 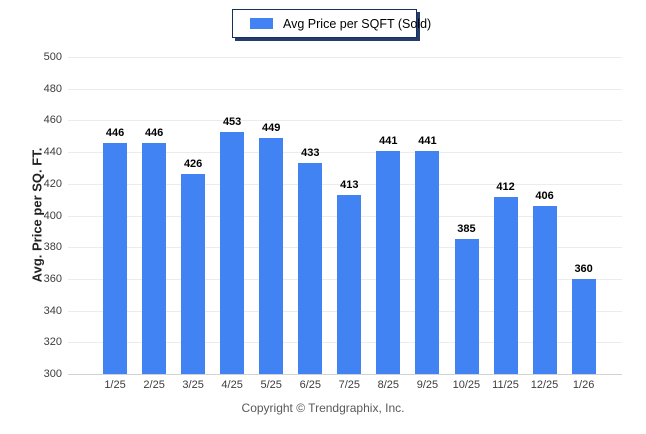 I want to click on x-tick-label: 5/25, so click(x=271, y=385).